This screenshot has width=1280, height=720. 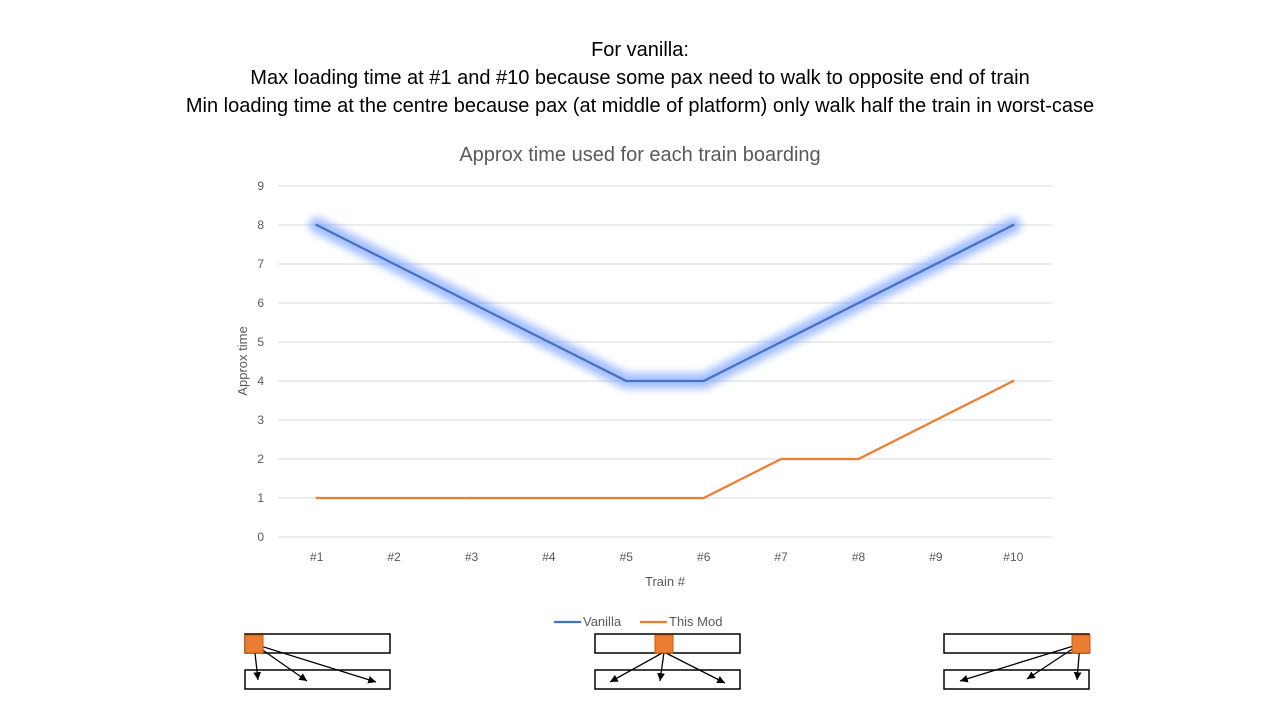 I want to click on x-tick-label: #5, so click(x=627, y=557).